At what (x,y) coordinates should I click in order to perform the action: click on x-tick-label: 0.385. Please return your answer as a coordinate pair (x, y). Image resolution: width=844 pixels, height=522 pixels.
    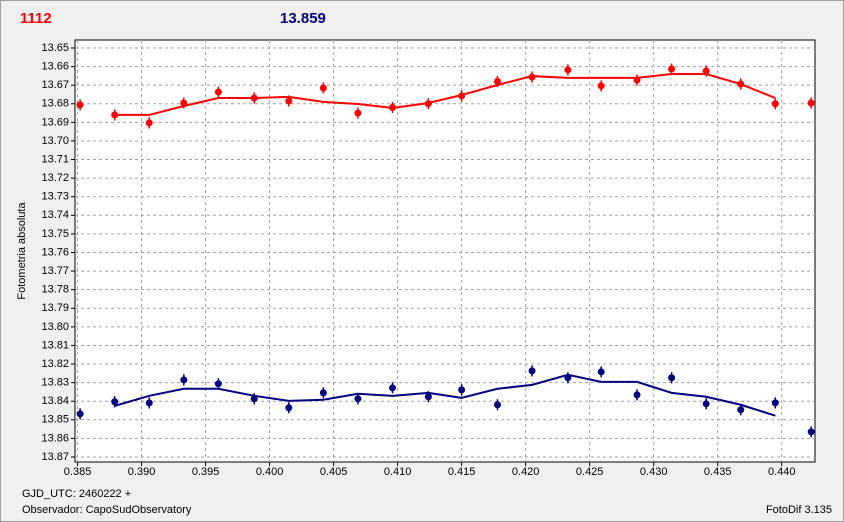
    Looking at the image, I should click on (78, 472).